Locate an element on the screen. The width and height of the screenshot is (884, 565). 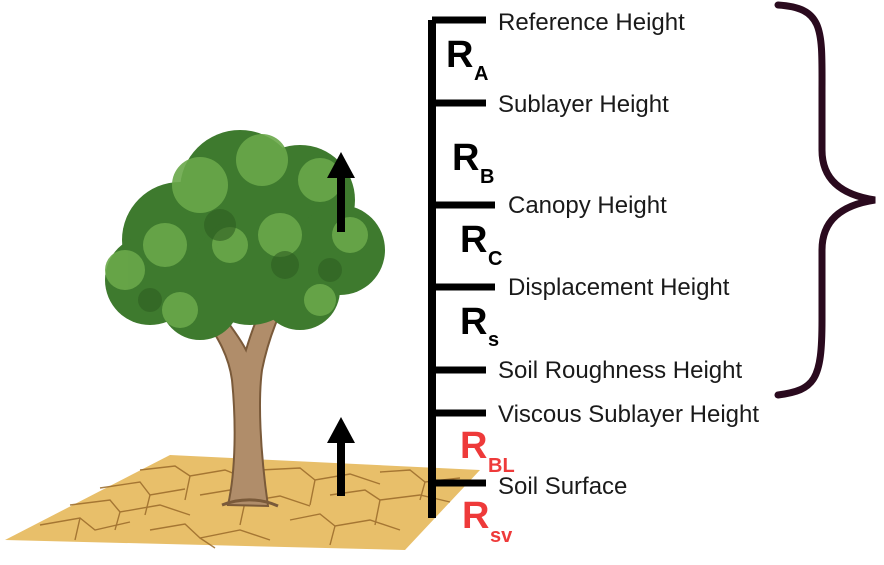
level-label: Viscous Sublayer Height is located at coordinates (628, 414).